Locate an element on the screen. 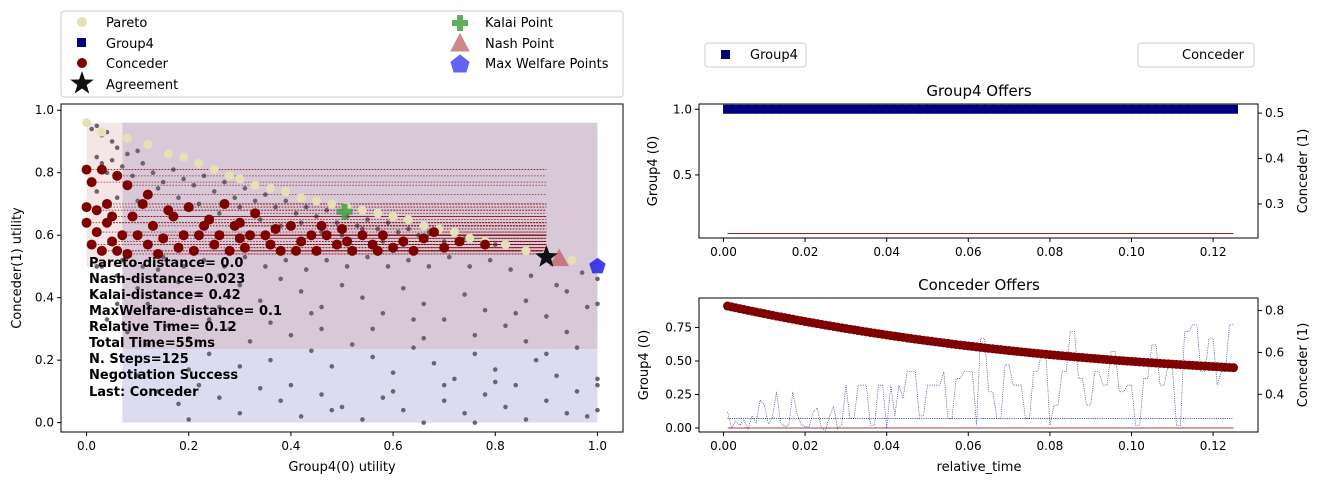 This screenshot has height=485, width=1321. x-tick-label: 0.06 is located at coordinates (968, 446).